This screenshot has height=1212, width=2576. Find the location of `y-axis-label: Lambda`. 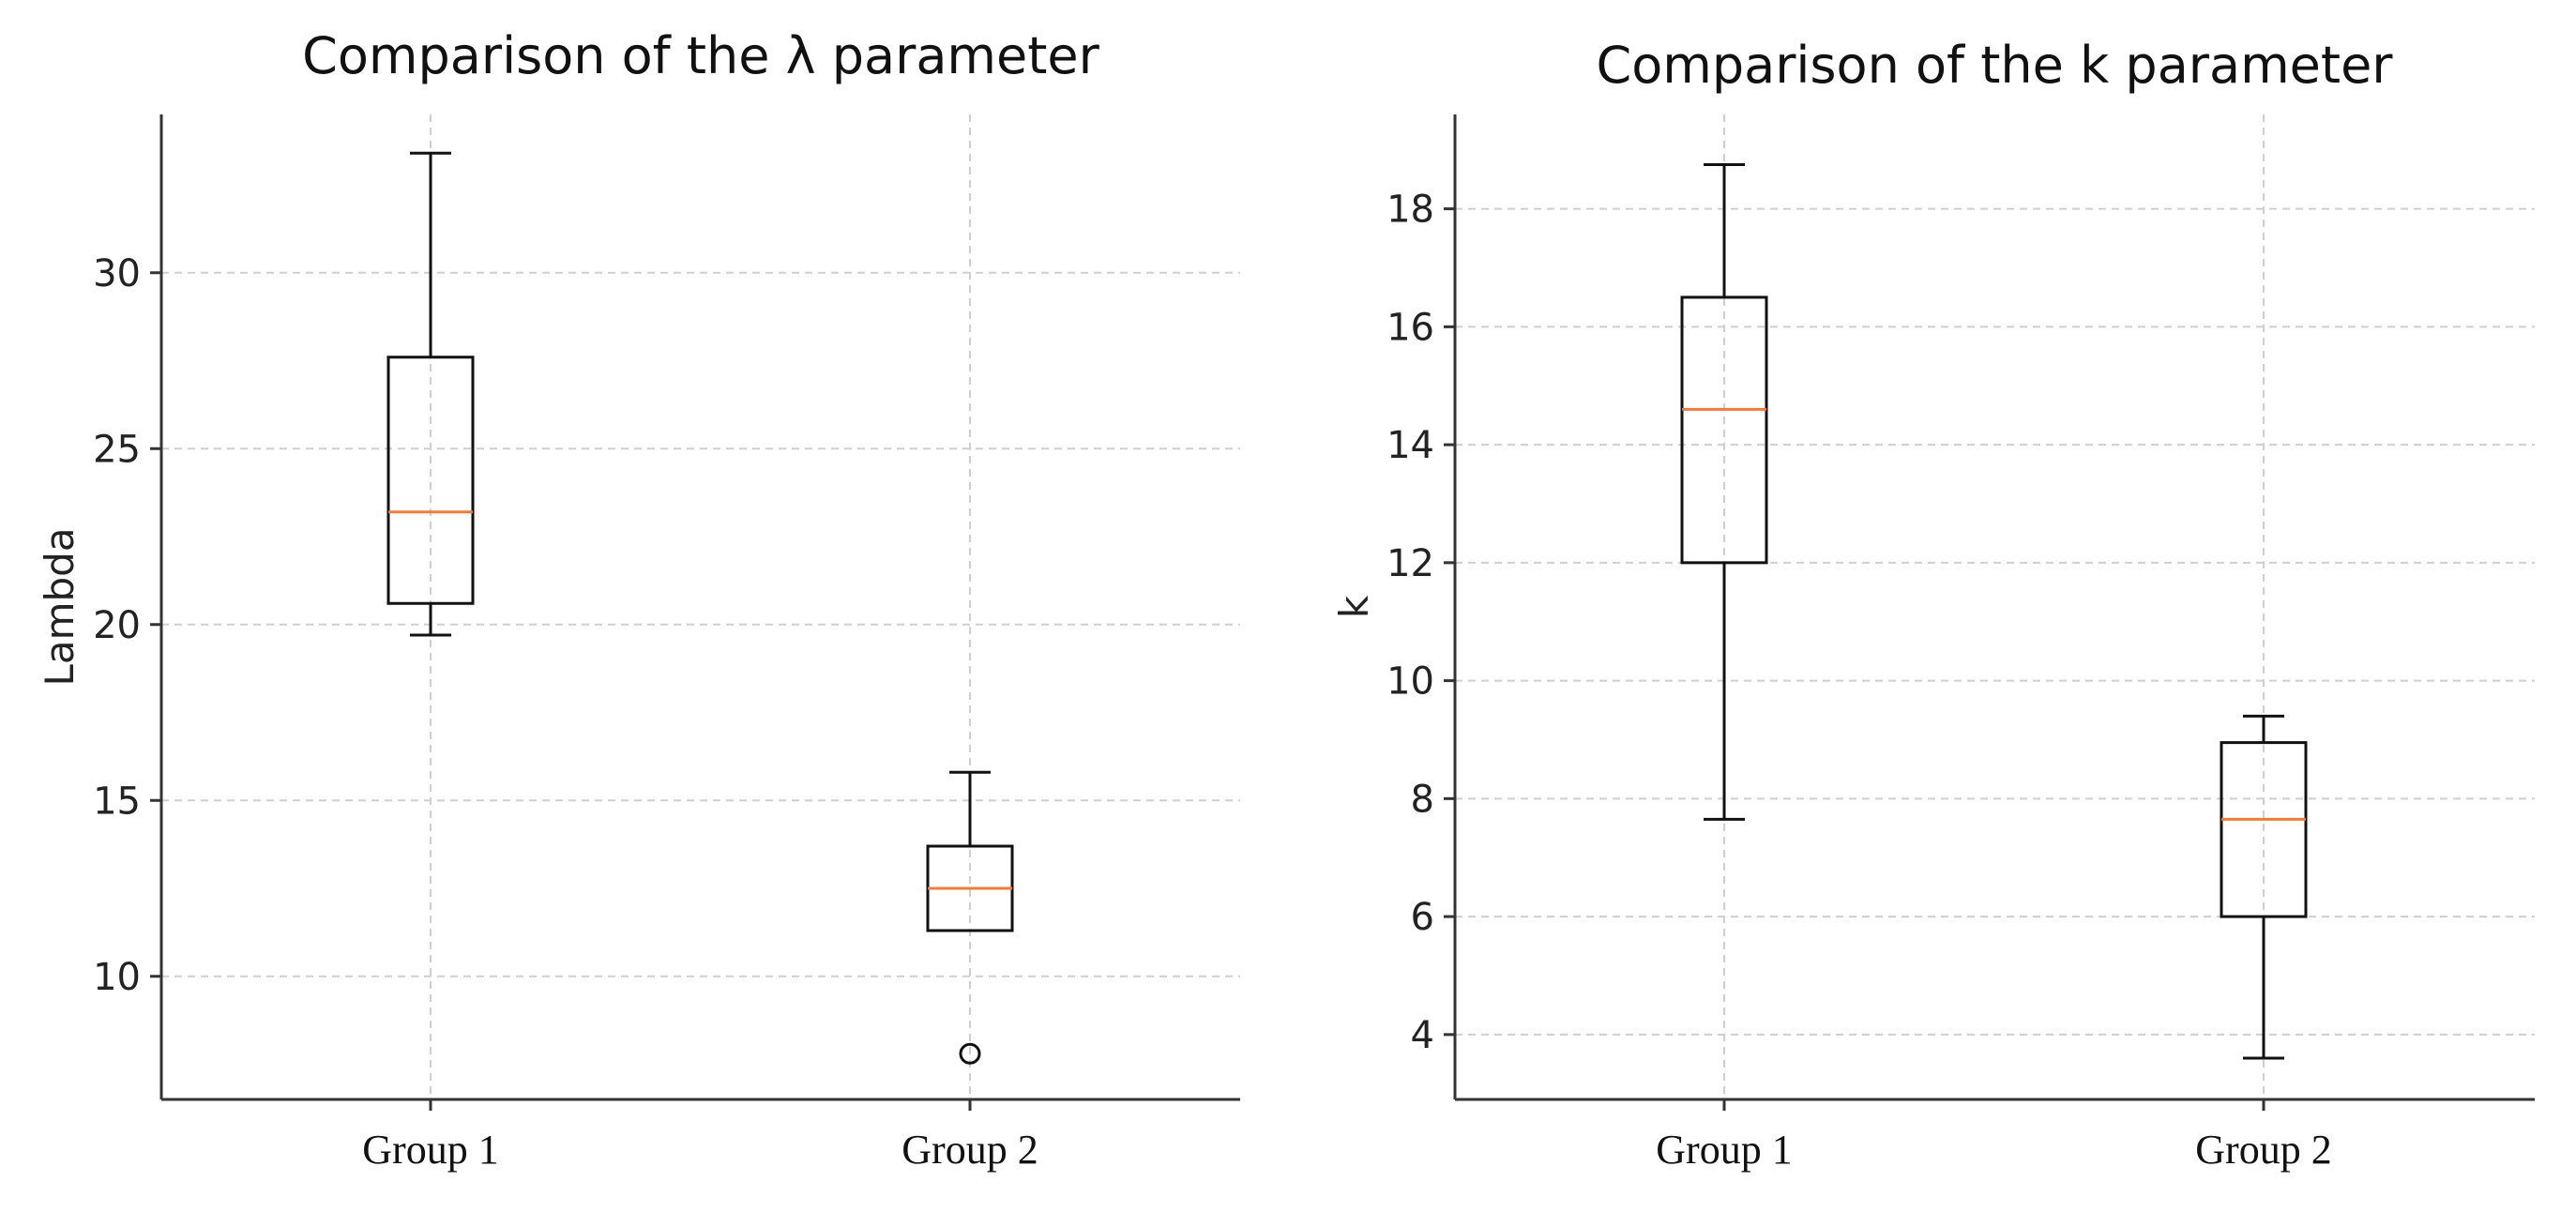

y-axis-label: Lambda is located at coordinates (60, 606).